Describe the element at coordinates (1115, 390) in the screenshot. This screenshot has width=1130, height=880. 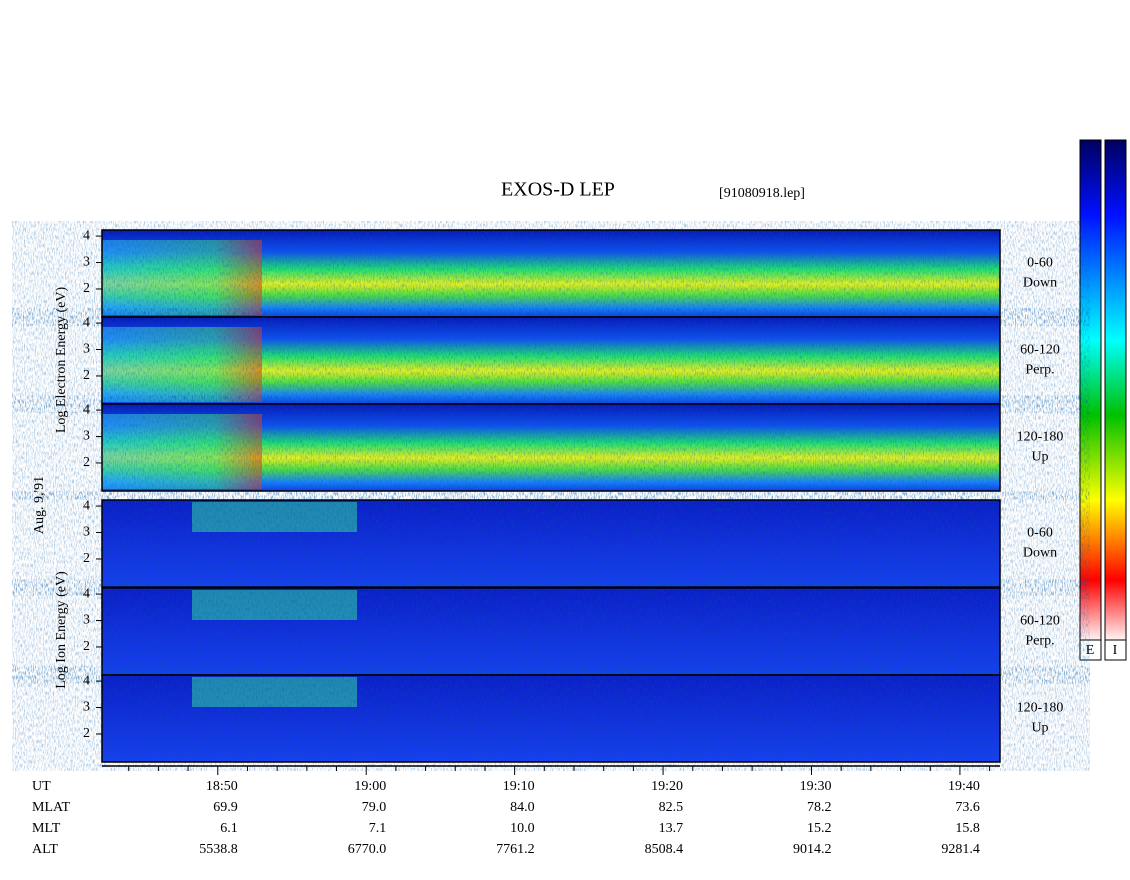
I see `colorbar-i` at that location.